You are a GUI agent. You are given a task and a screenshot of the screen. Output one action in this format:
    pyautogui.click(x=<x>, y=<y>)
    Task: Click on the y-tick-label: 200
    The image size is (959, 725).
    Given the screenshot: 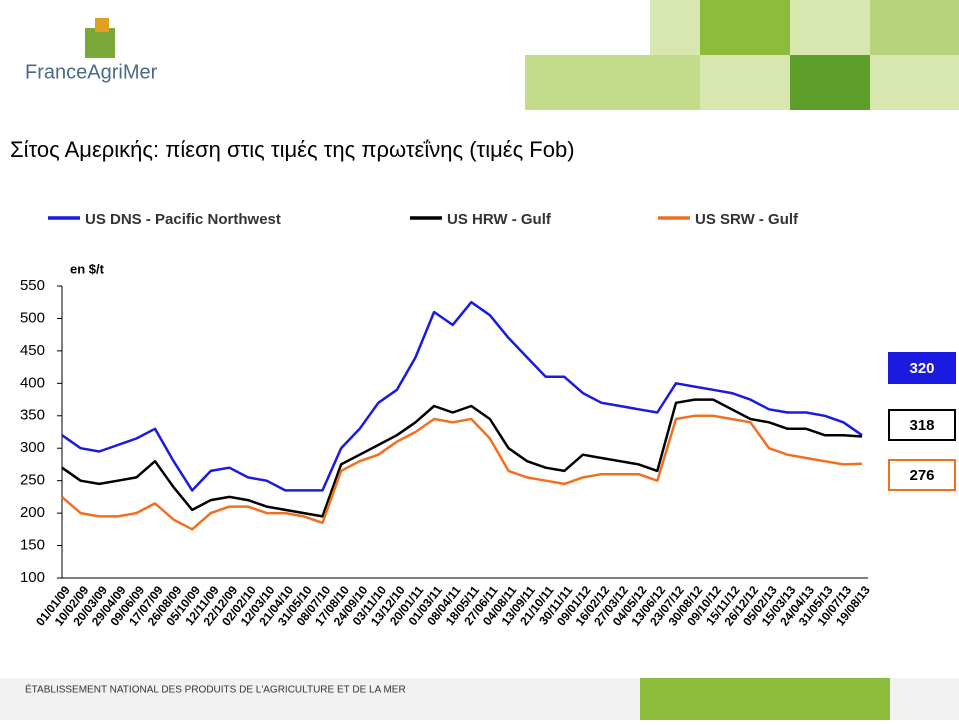 What is the action you would take?
    pyautogui.click(x=32, y=512)
    